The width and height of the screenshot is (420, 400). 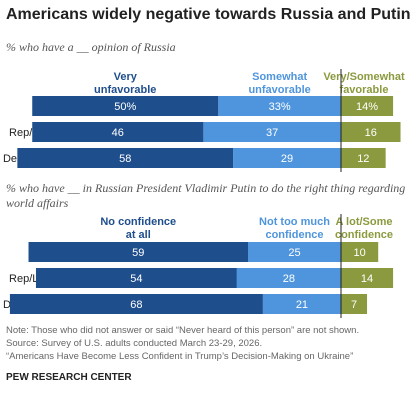 I want to click on chart1-value-label-1-right-1: 14%, so click(x=367, y=107).